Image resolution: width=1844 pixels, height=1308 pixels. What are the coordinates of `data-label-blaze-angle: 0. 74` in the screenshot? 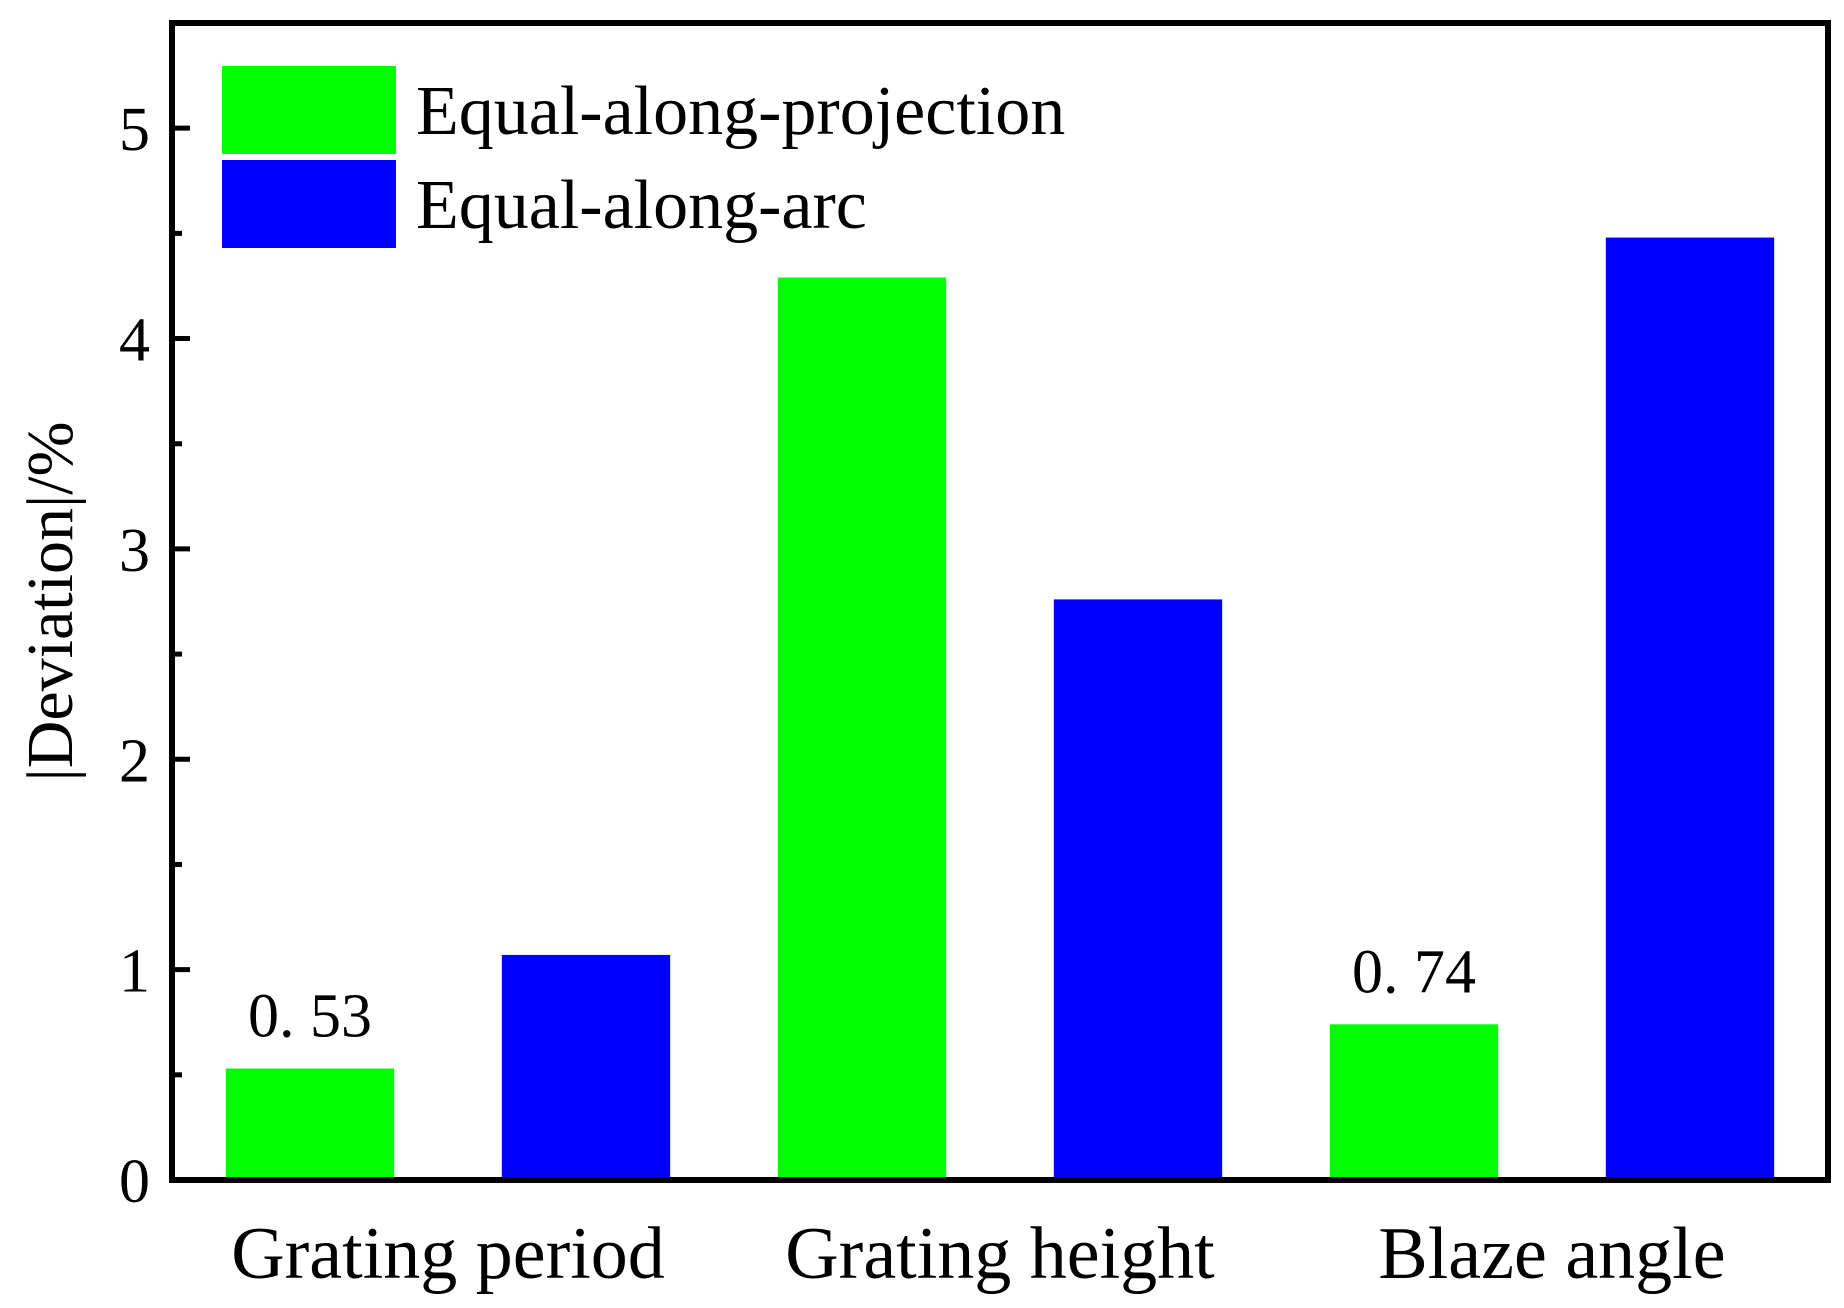 It's located at (1414, 972).